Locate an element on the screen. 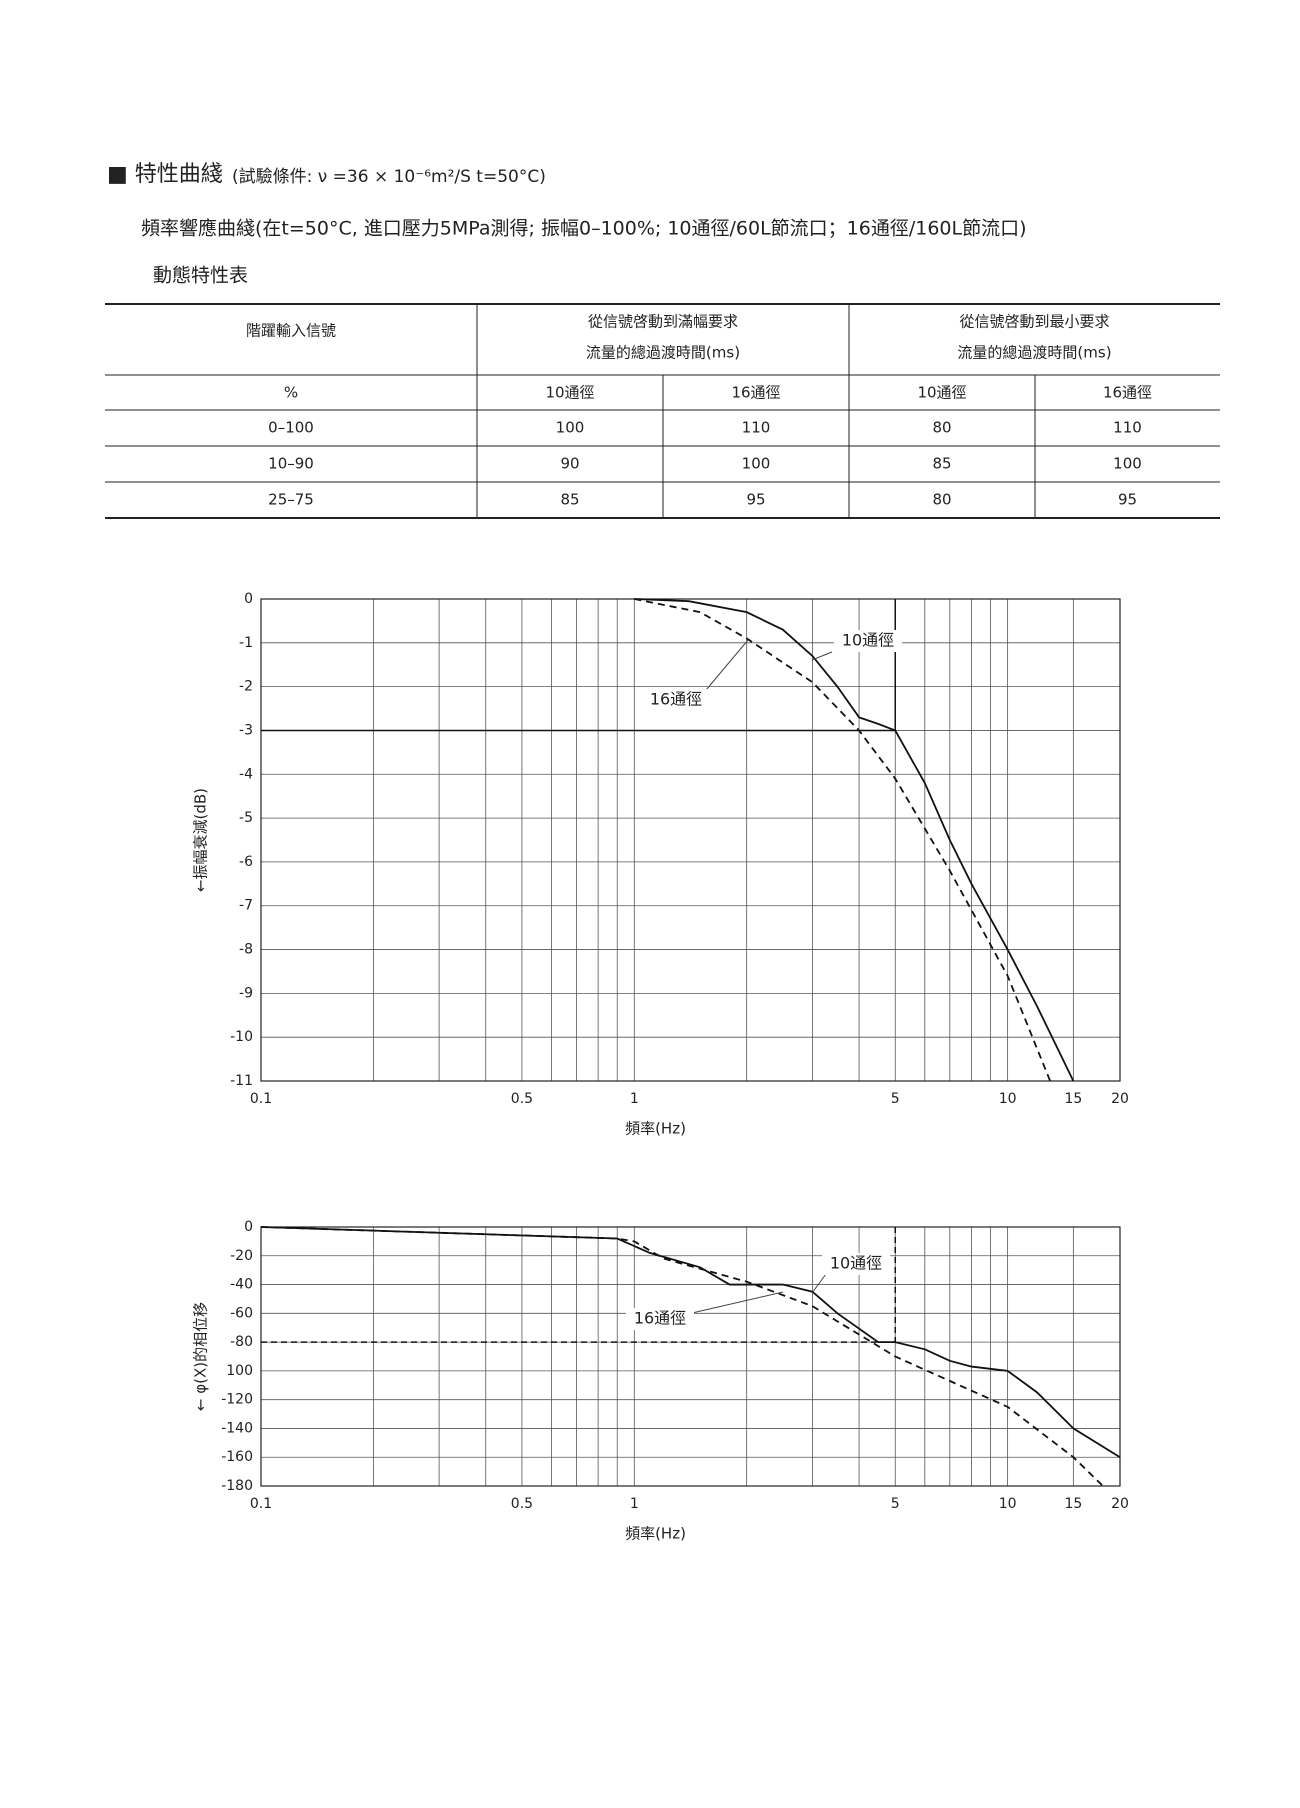 Image resolution: width=1300 pixels, height=1808 pixels. y-tick-label: -140 is located at coordinates (237, 1428).